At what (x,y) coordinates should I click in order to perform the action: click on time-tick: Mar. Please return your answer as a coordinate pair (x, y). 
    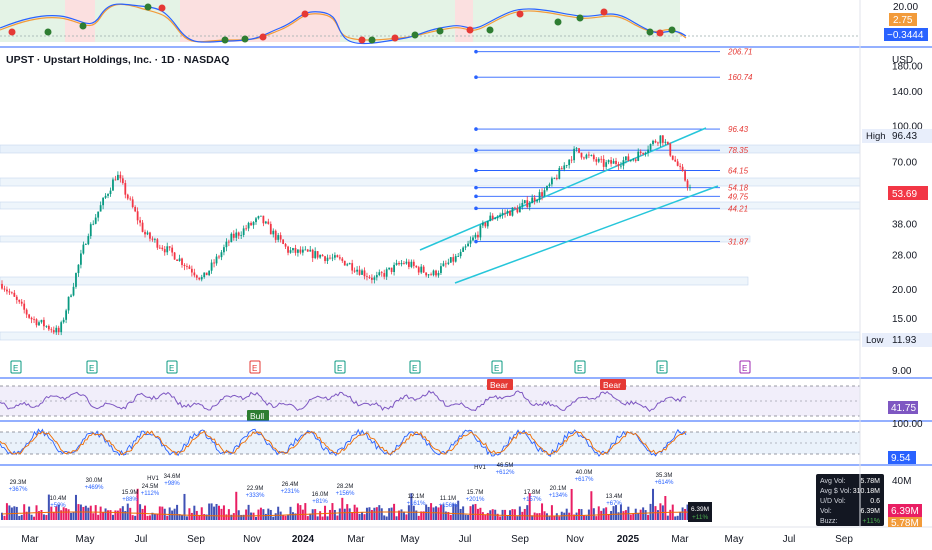
    Looking at the image, I should click on (356, 539).